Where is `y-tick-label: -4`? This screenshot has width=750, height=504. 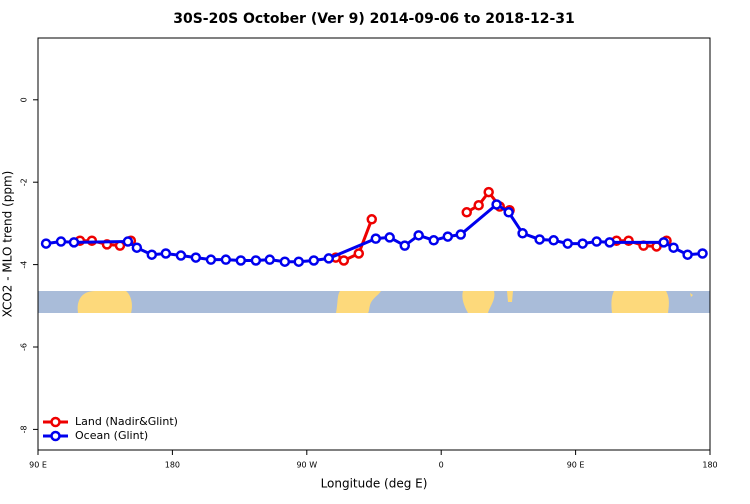 y-tick-label: -4 is located at coordinates (24, 265).